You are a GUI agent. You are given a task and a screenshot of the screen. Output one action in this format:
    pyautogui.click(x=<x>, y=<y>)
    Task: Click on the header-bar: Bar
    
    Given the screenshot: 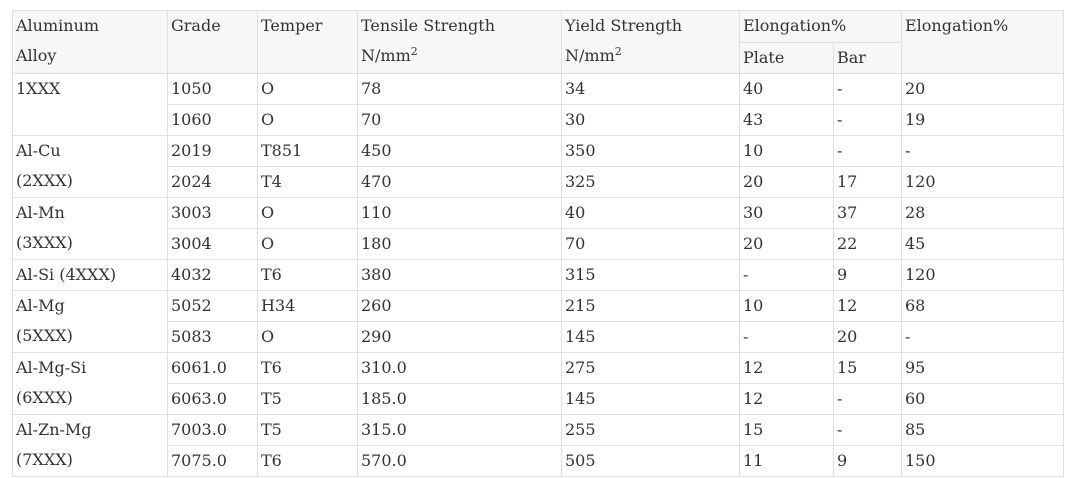 What is the action you would take?
    pyautogui.click(x=867, y=57)
    